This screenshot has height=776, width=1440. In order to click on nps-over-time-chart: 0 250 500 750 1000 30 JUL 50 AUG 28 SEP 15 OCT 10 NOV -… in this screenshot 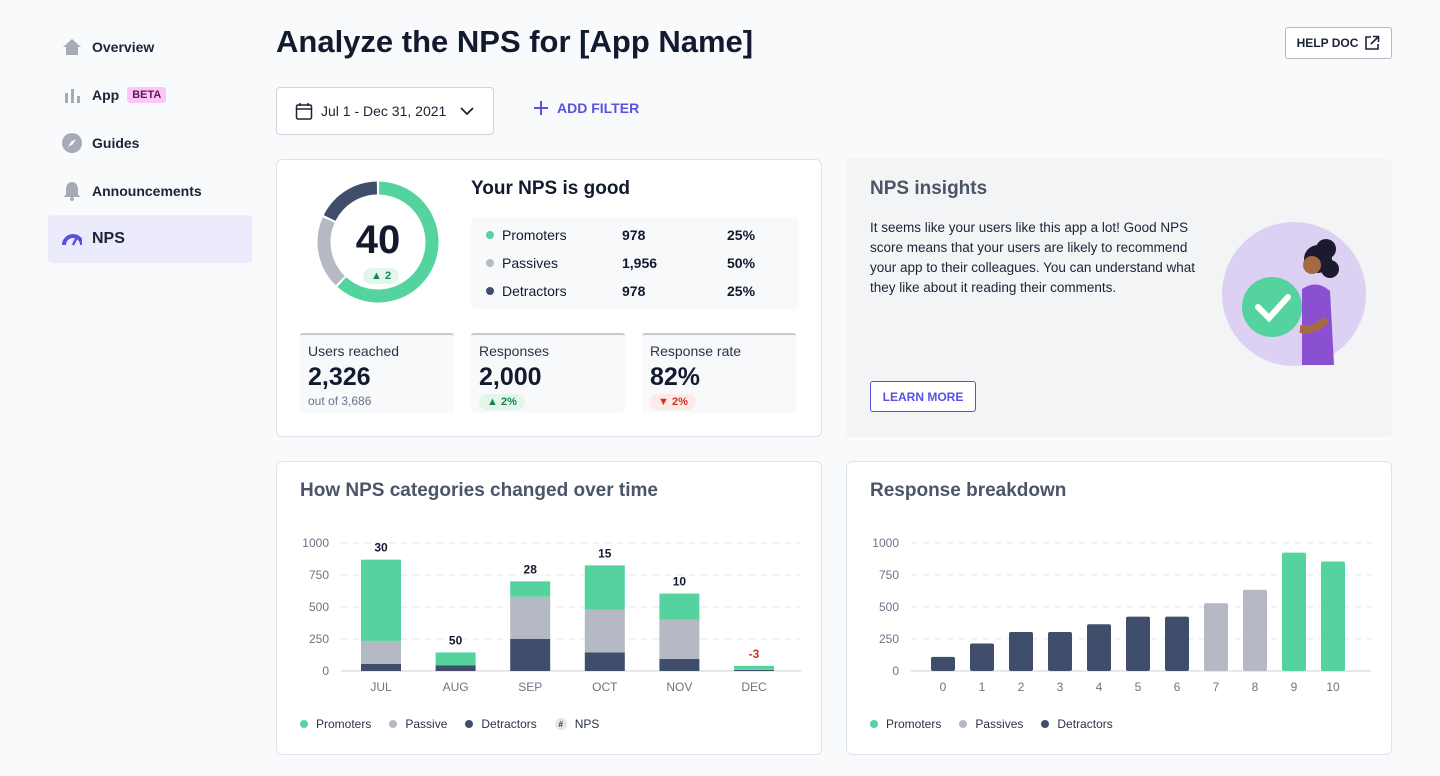, I will do `click(551, 615)`.